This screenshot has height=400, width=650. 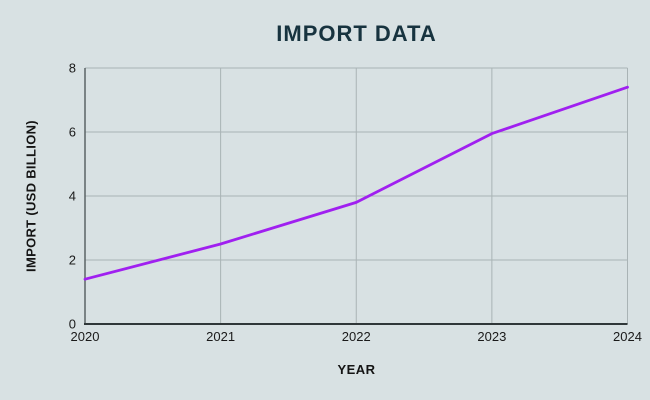 I want to click on y-tick-label: 4, so click(x=72, y=196).